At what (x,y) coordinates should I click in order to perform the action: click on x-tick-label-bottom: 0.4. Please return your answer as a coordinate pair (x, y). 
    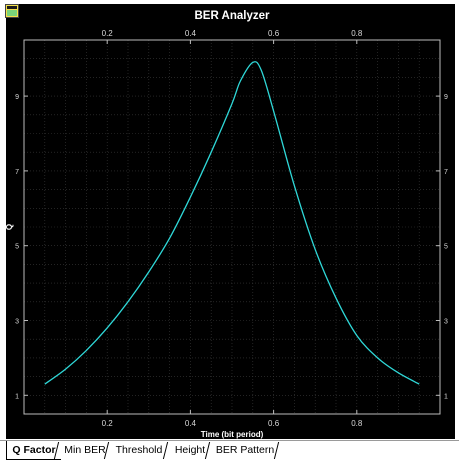
    Looking at the image, I should click on (191, 423).